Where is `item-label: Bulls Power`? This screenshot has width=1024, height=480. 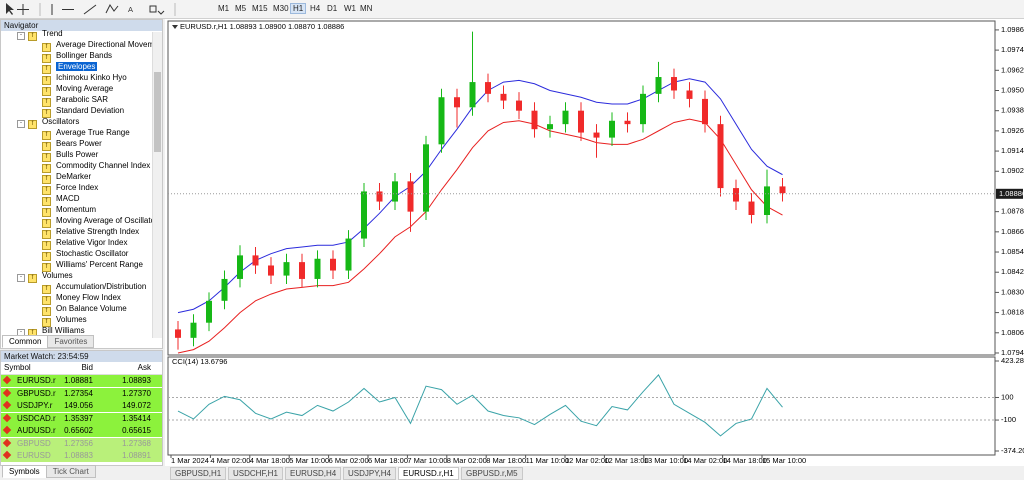 item-label: Bulls Power is located at coordinates (77, 154).